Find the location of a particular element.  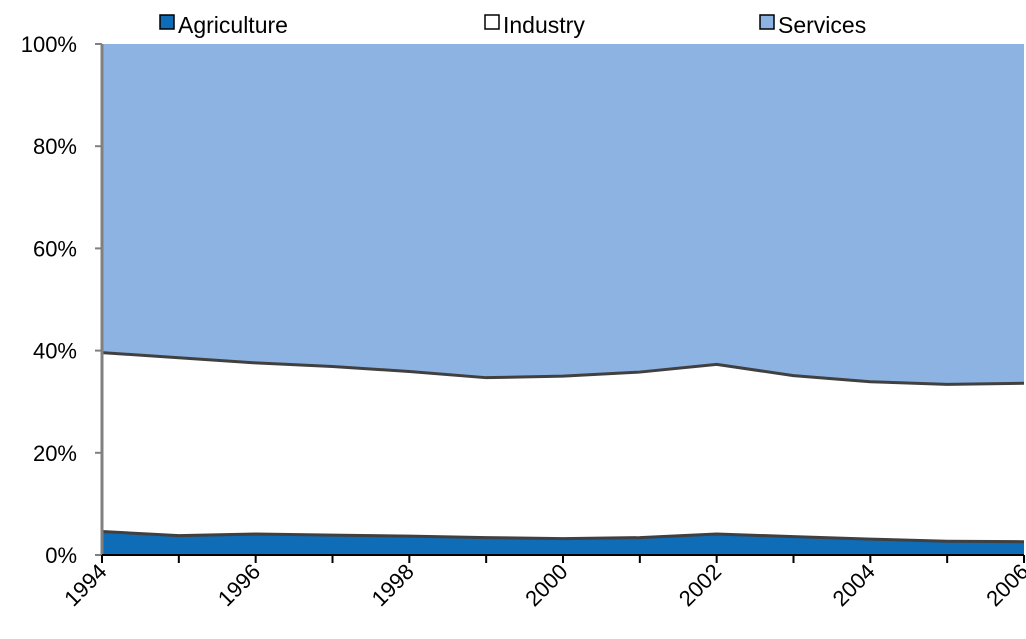

x-tick-label: 1998 is located at coordinates (393, 585).